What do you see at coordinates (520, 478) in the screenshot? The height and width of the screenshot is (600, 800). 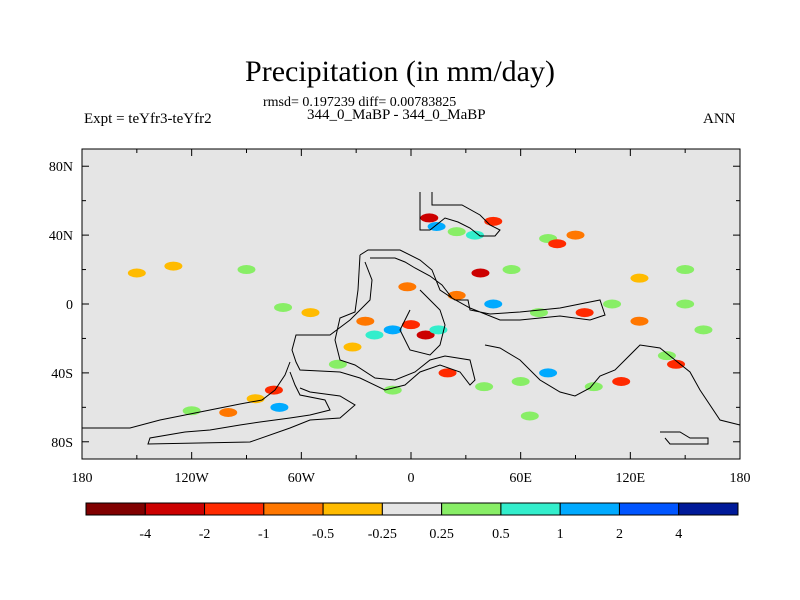 I see `x-tick-label: 60E` at bounding box center [520, 478].